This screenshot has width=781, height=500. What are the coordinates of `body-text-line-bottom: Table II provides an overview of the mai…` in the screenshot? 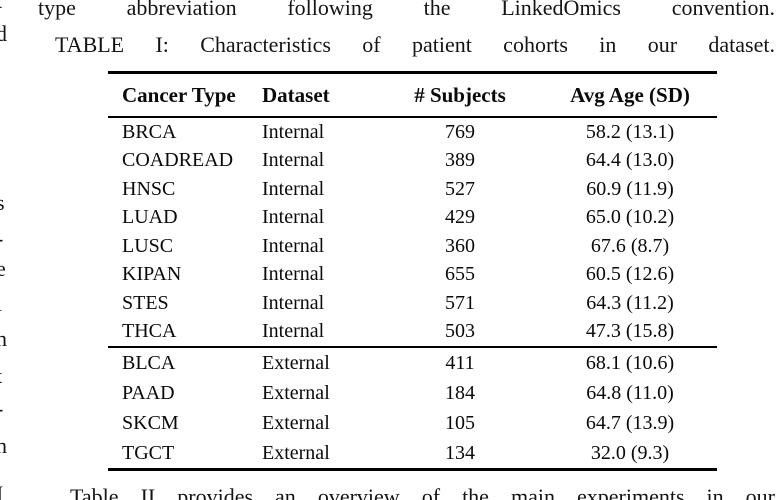 It's located at (422, 492).